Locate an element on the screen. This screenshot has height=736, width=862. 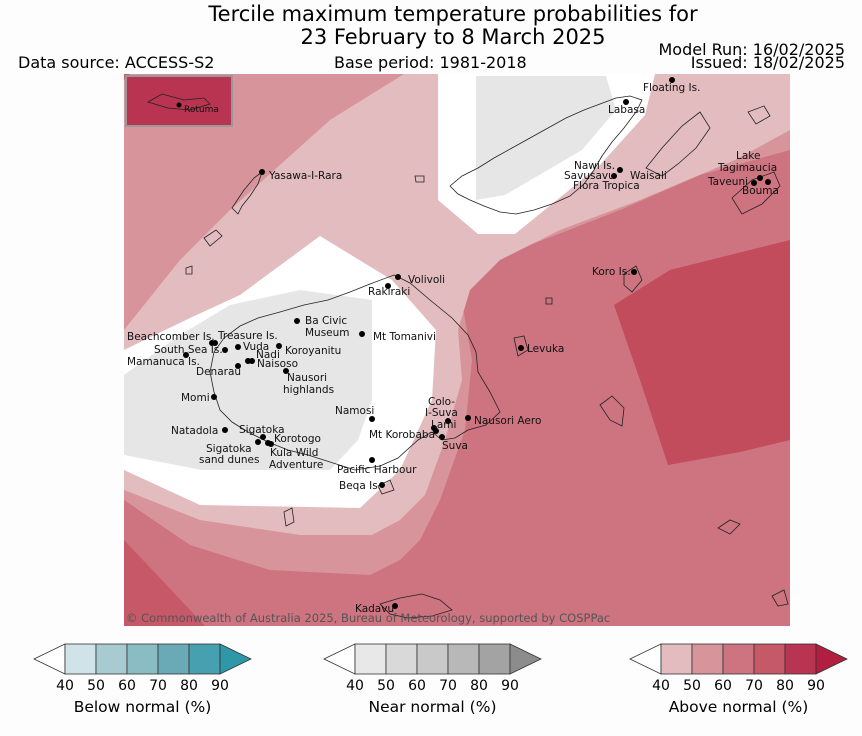
above-normal-70-80-east is located at coordinates (702, 352).